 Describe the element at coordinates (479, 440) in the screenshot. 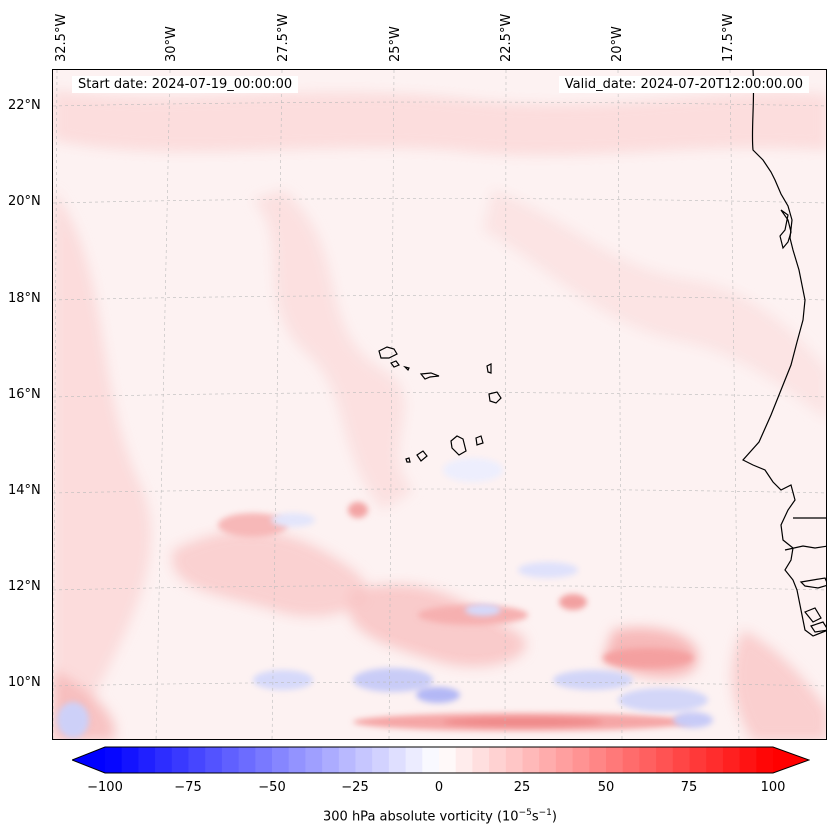

I see `island-maio` at that location.